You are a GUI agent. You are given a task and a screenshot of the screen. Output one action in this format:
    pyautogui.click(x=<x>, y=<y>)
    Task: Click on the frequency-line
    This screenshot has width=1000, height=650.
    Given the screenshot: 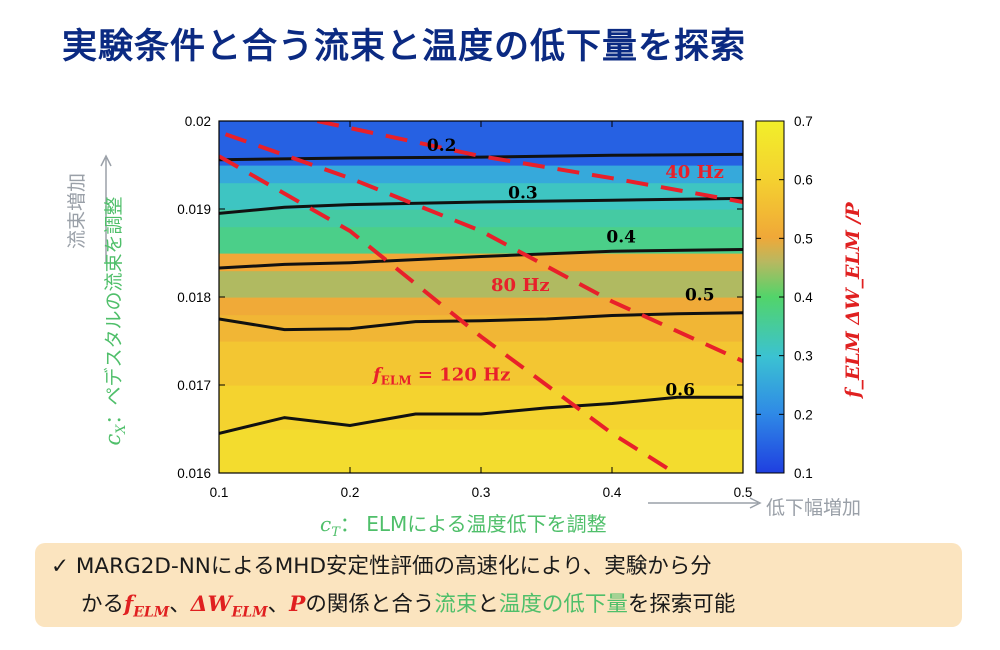 What is the action you would take?
    pyautogui.click(x=529, y=162)
    